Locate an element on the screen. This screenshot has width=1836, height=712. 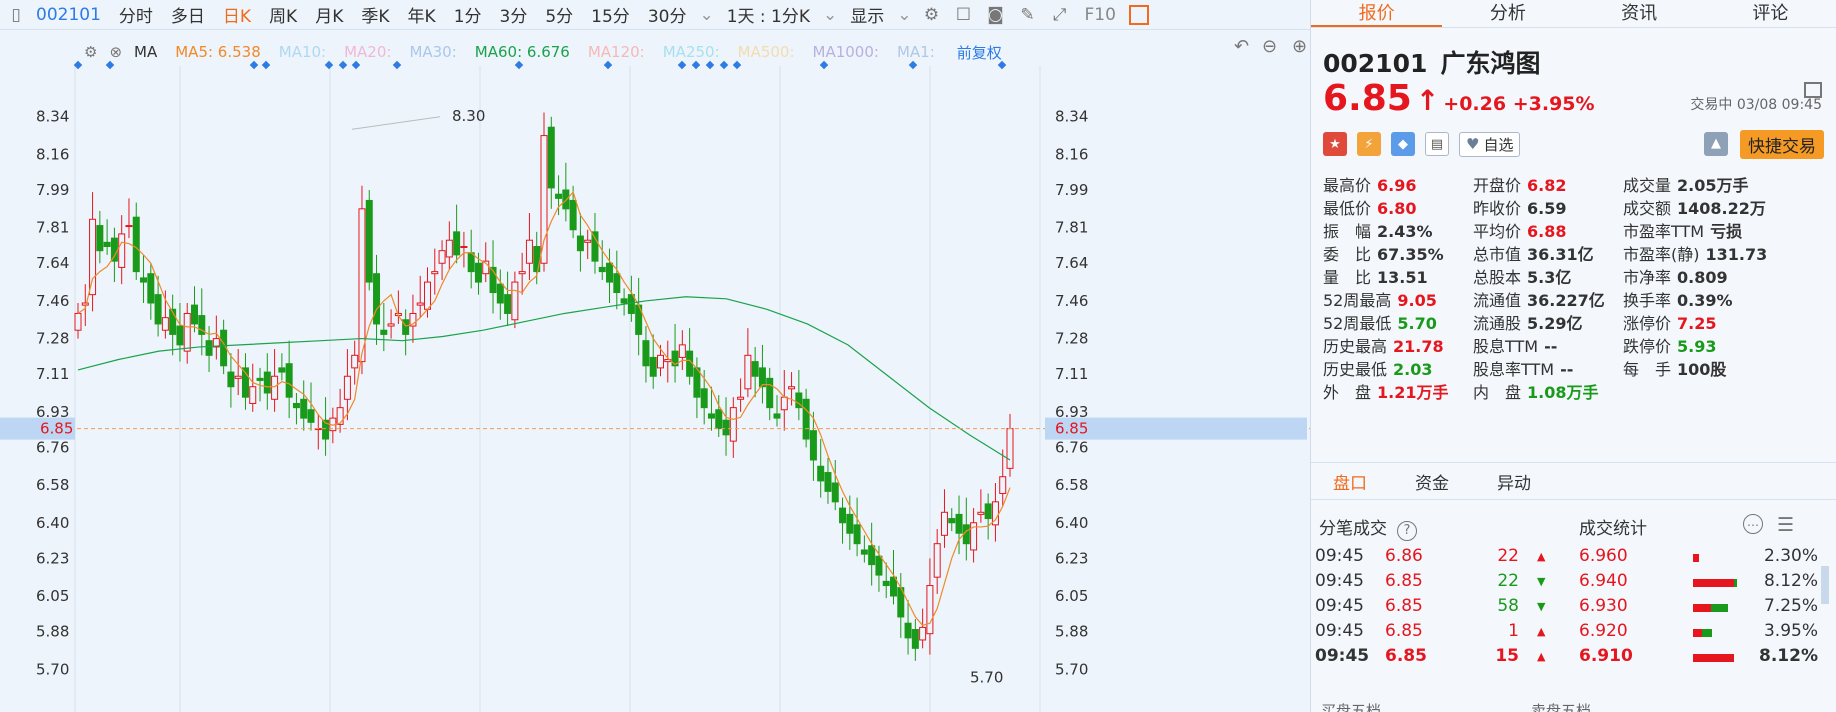
display-menu: 显示 is located at coordinates (867, 17).